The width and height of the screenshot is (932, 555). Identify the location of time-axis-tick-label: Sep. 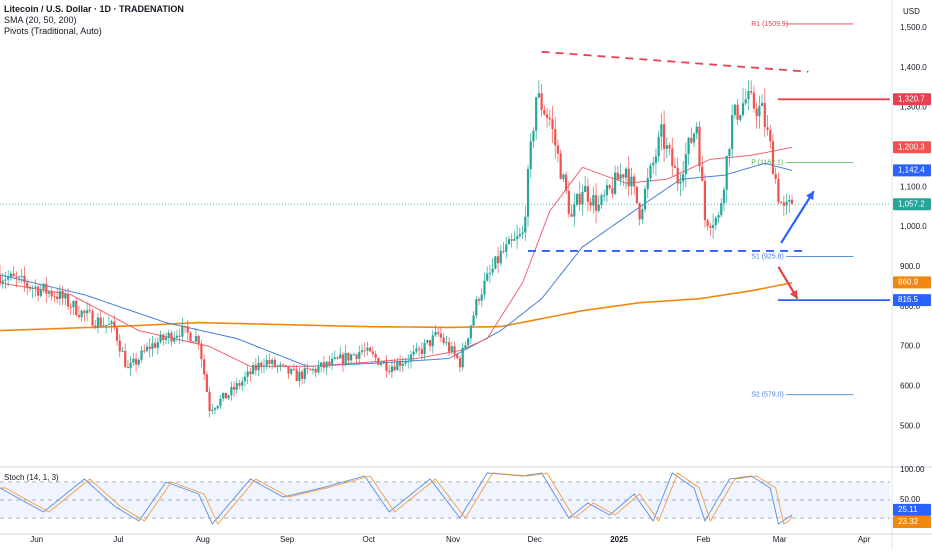
(287, 539).